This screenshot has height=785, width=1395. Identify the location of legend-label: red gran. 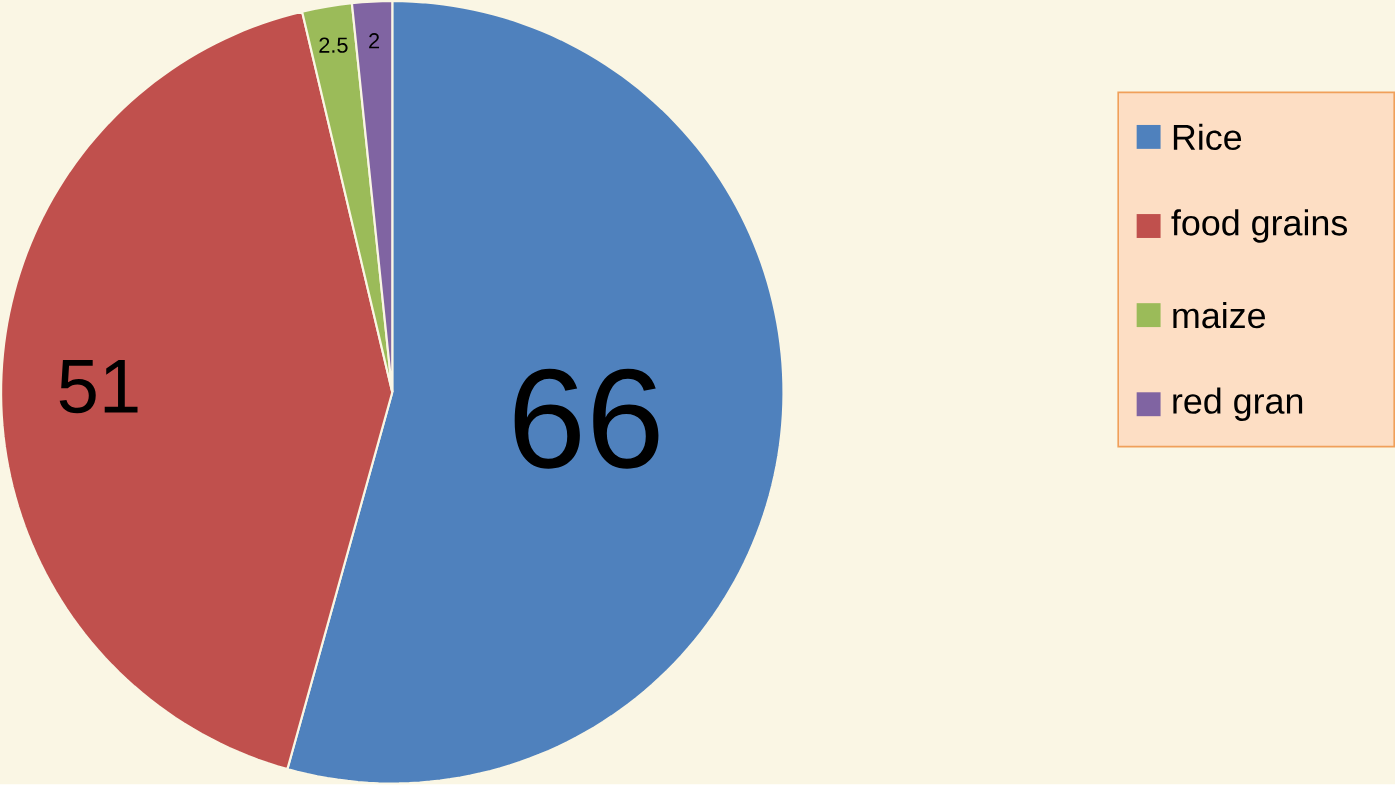
(1238, 404).